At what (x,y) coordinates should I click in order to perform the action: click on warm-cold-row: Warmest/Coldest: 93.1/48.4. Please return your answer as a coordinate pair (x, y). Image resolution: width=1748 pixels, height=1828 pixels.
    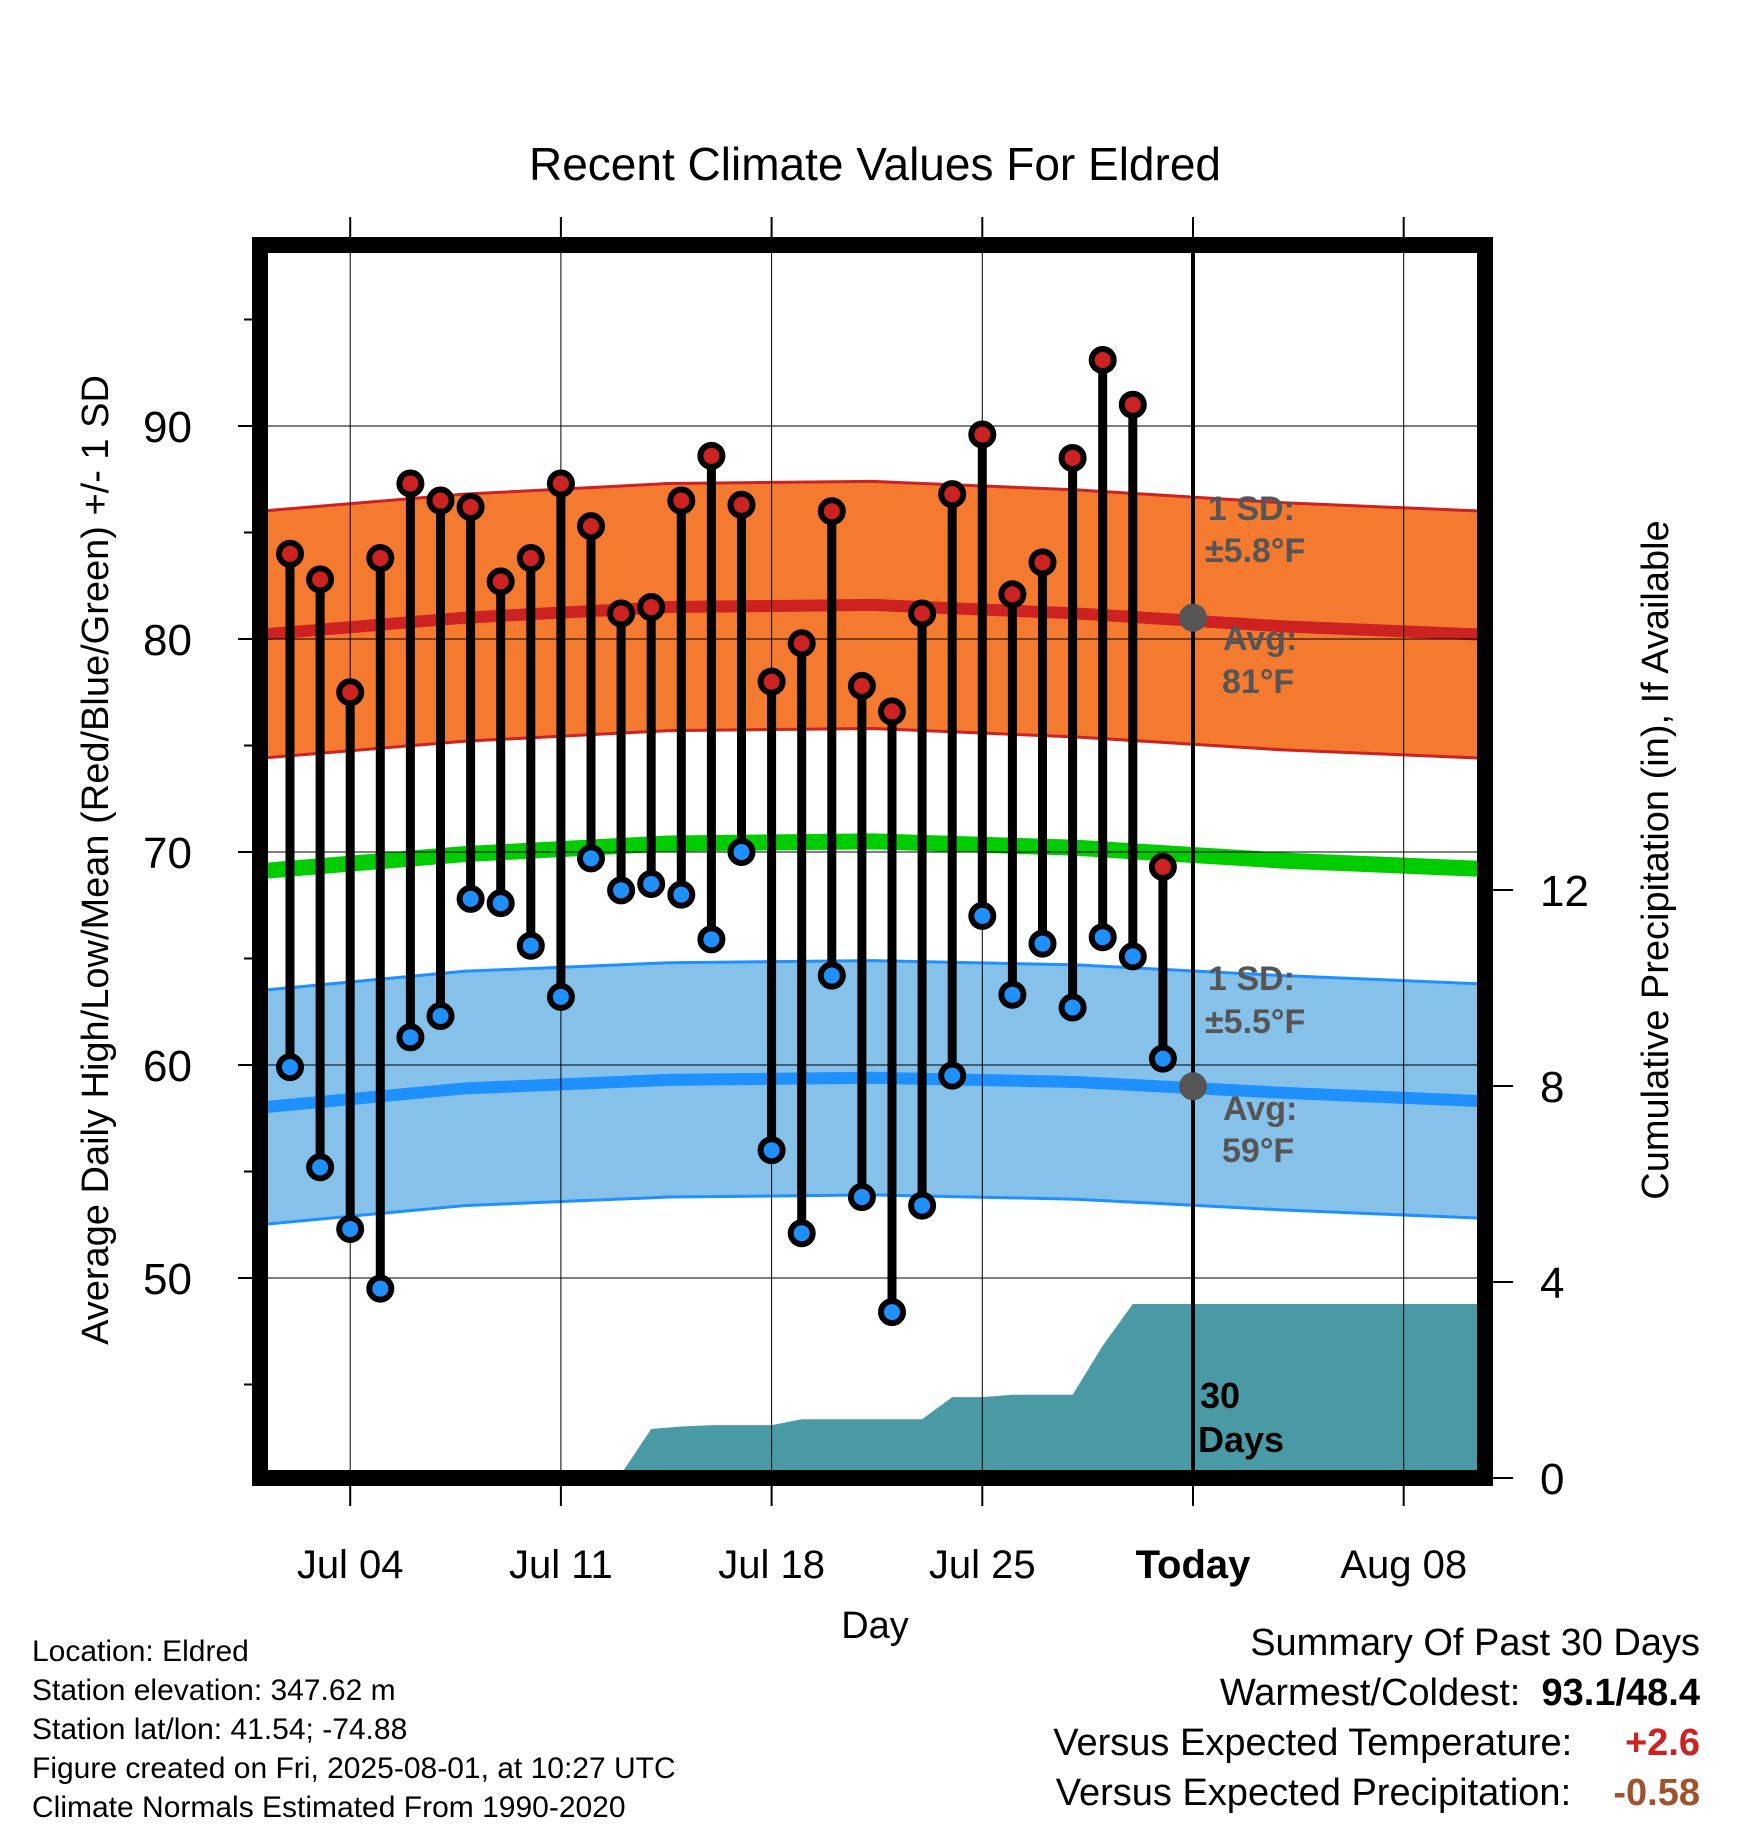
    Looking at the image, I should click on (1376, 1693).